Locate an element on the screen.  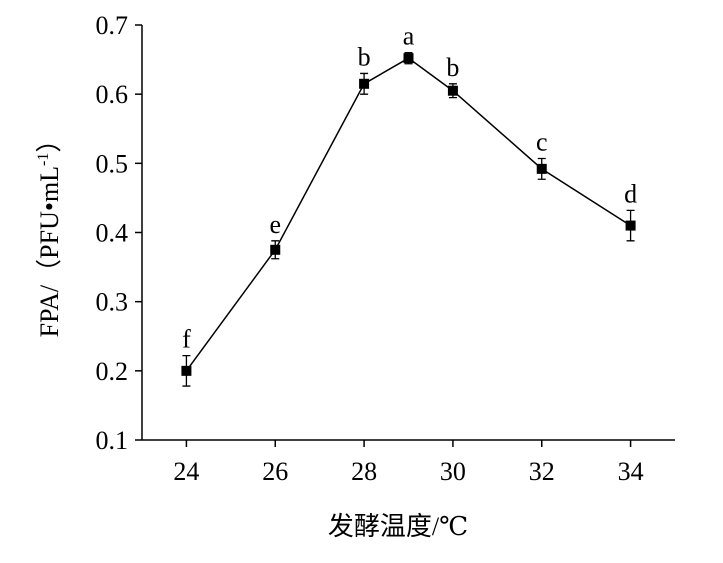
y-axis-label: FPA/（PFU•mL-1） is located at coordinates (49, 232).